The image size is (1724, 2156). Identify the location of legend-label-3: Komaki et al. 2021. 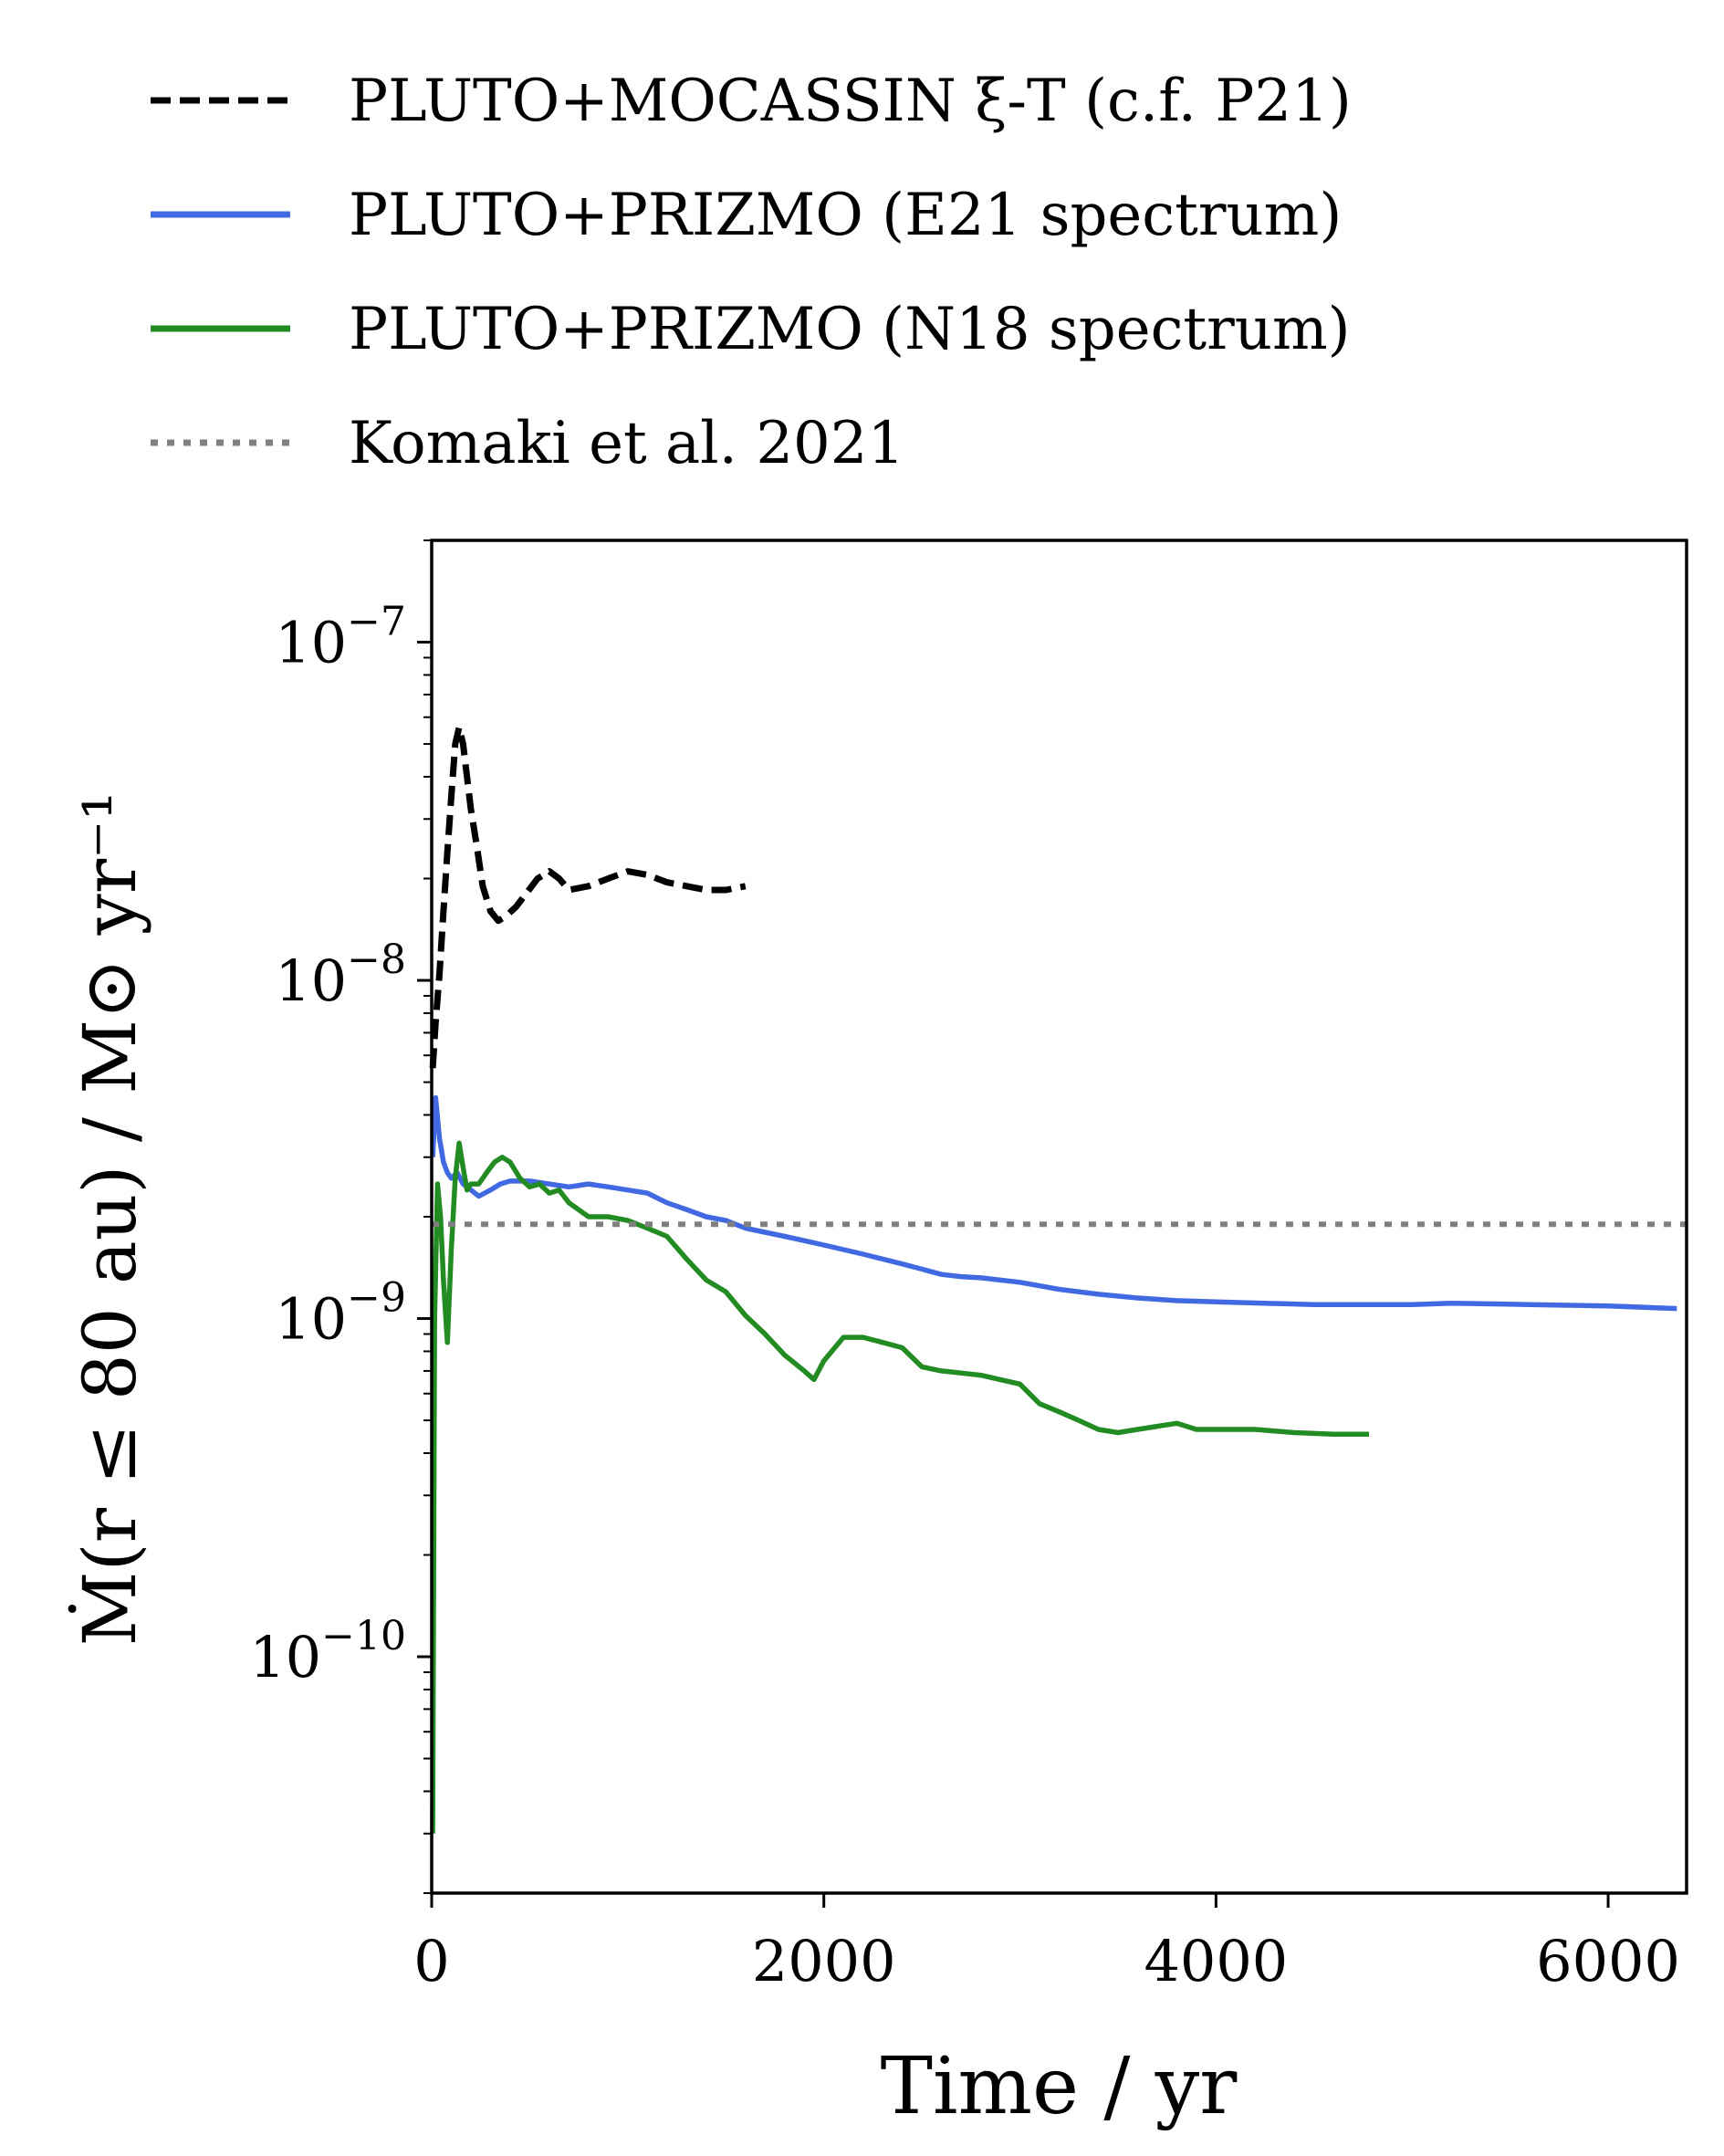
(626, 444).